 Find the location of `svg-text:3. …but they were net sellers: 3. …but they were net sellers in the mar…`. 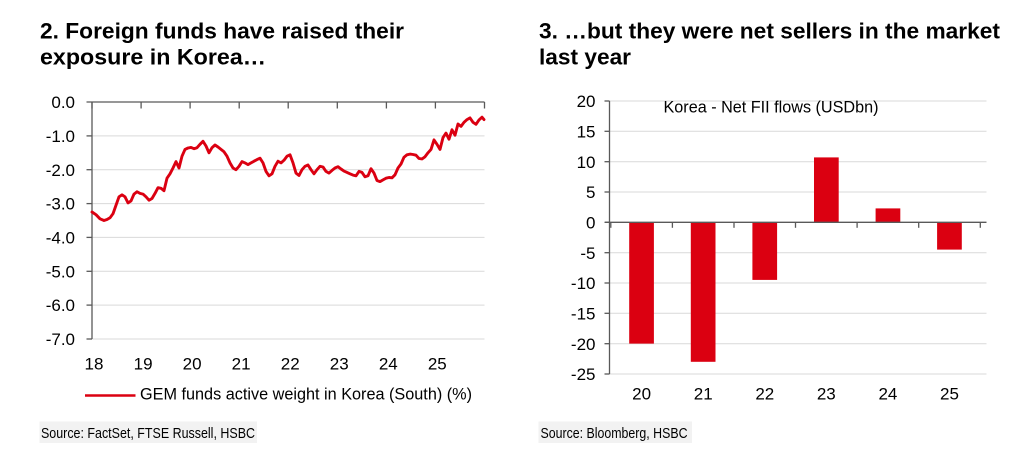

svg-text:3. …but they were net sellers: 3. …but they were net sellers in the mar… is located at coordinates (770, 43).